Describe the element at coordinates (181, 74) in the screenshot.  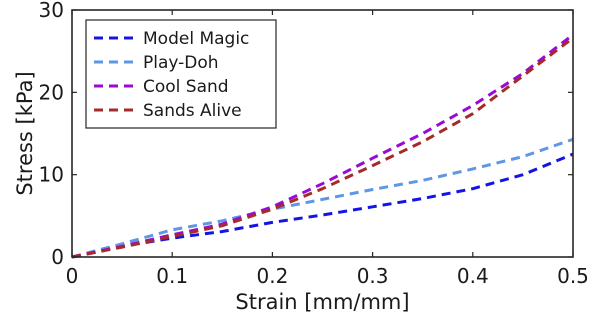
I see `legend: Model Magic Play-Doh Cool Sand Sands Alive` at that location.